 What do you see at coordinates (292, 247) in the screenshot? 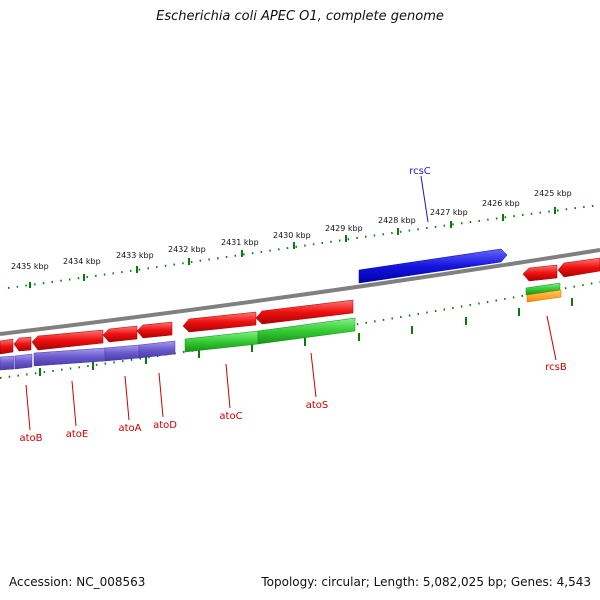
I see `upper-ruler-major-ticks` at bounding box center [292, 247].